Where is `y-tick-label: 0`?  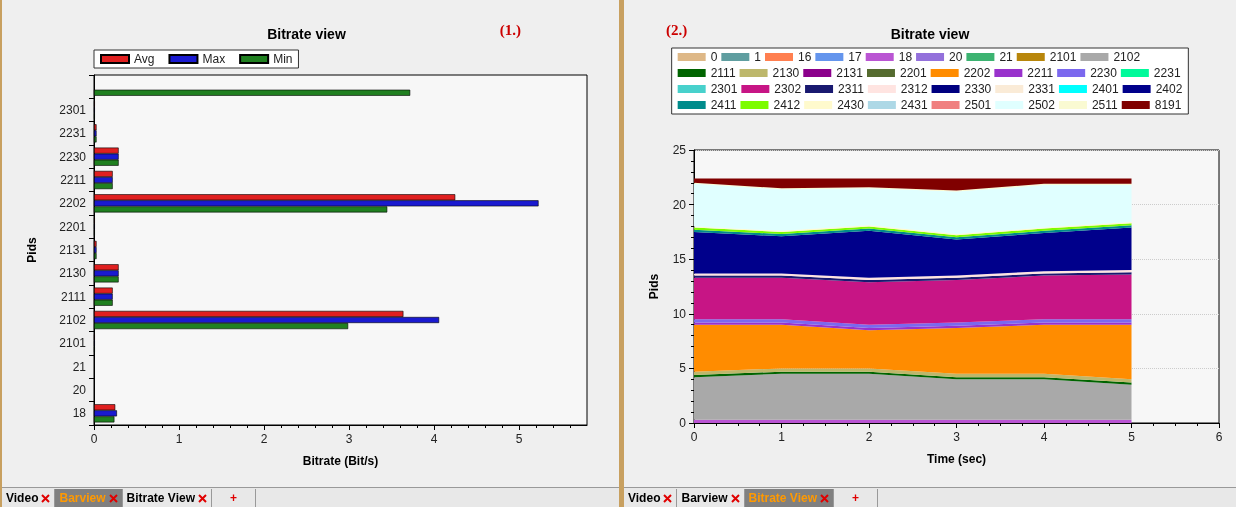
y-tick-label: 0 is located at coordinates (683, 423).